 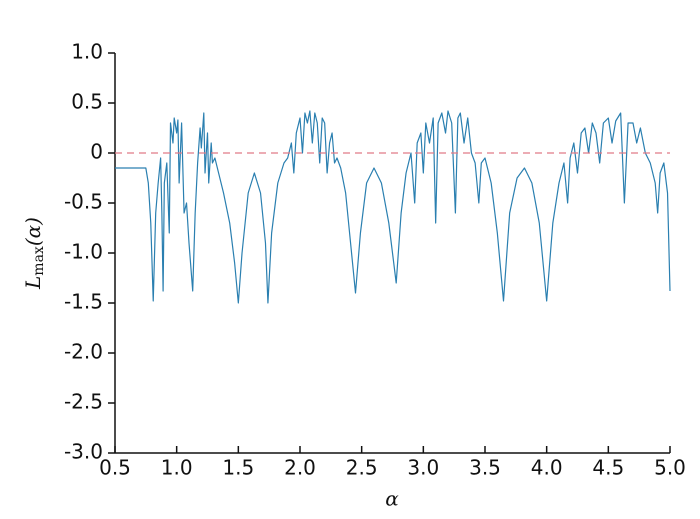 What do you see at coordinates (83, 452) in the screenshot?
I see `y-tick-label: -3.0` at bounding box center [83, 452].